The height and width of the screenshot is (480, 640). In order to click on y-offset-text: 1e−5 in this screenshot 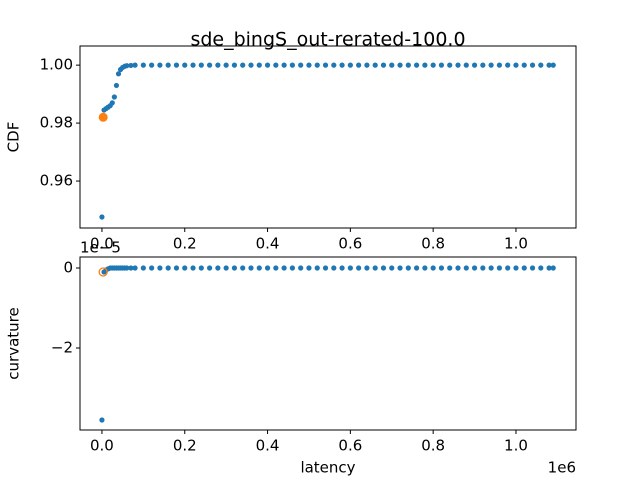, I will do `click(100, 248)`.